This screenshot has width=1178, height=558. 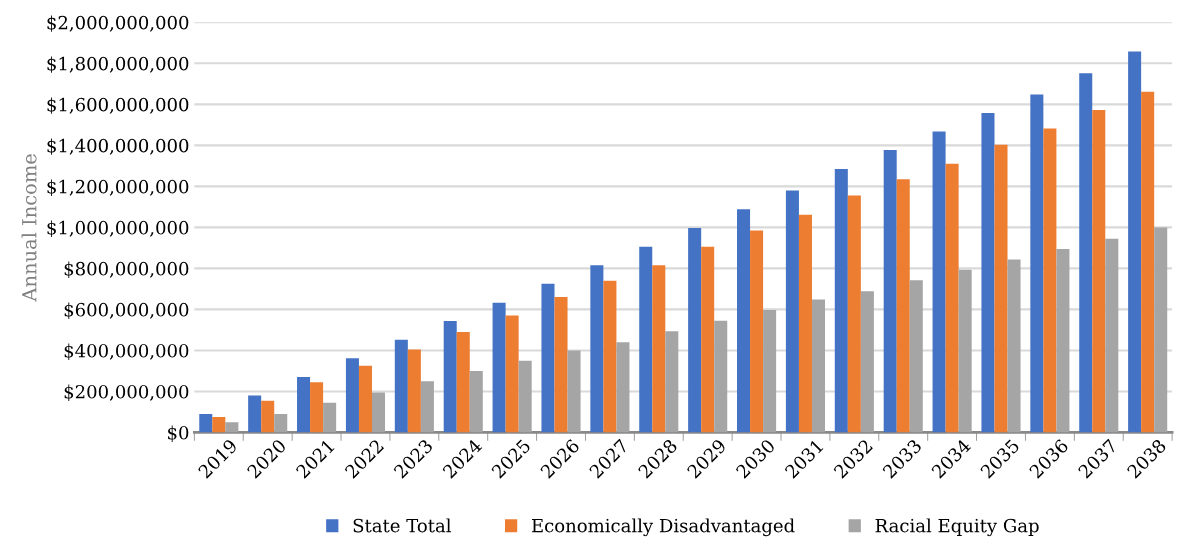 What do you see at coordinates (118, 23) in the screenshot?
I see `y-tick-label: $2,000,000,000` at bounding box center [118, 23].